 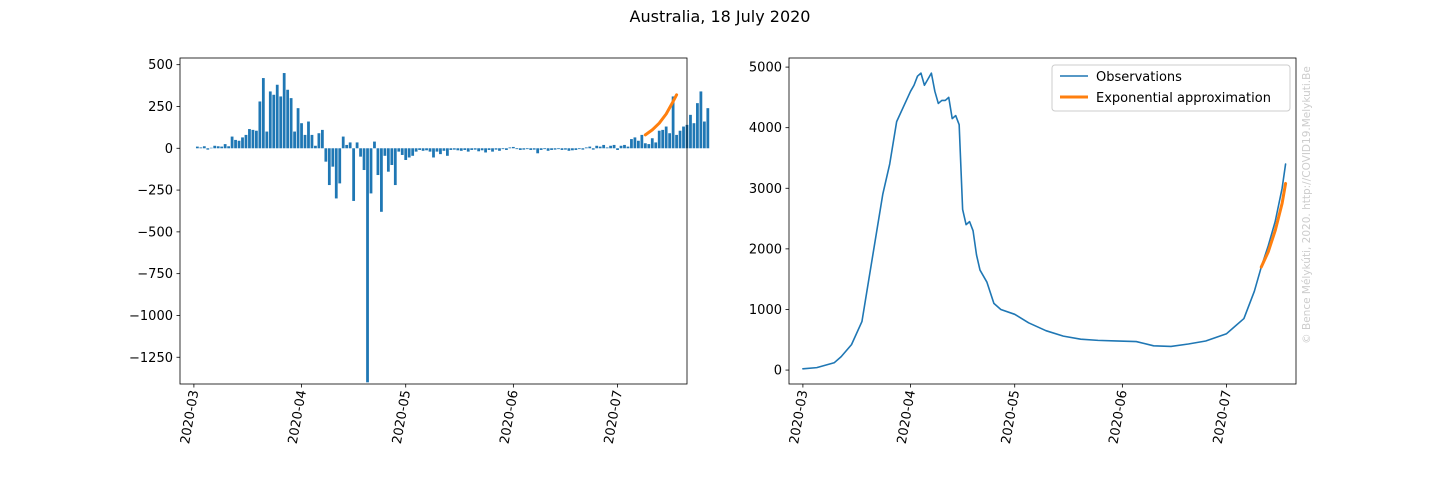 What do you see at coordinates (510, 417) in the screenshot?
I see `left-xtick-label: 2020-06` at bounding box center [510, 417].